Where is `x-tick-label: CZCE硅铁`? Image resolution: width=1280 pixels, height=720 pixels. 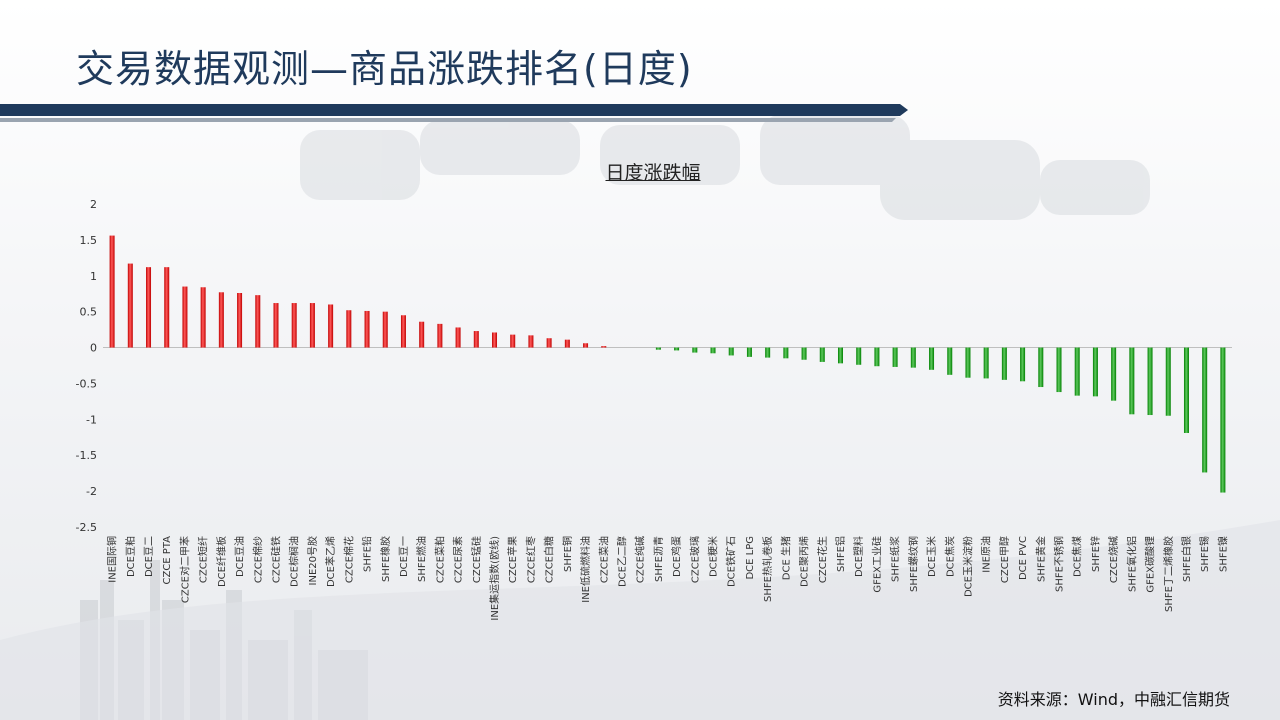 x-tick-label: CZCE硅铁 is located at coordinates (275, 559).